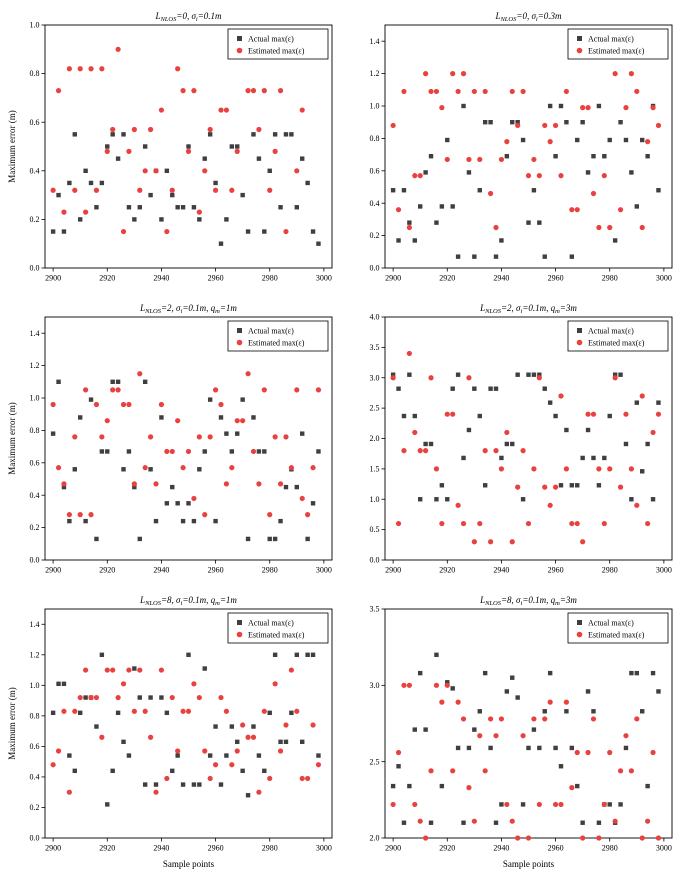  I want to click on actual-points-group, so click(185, 189).